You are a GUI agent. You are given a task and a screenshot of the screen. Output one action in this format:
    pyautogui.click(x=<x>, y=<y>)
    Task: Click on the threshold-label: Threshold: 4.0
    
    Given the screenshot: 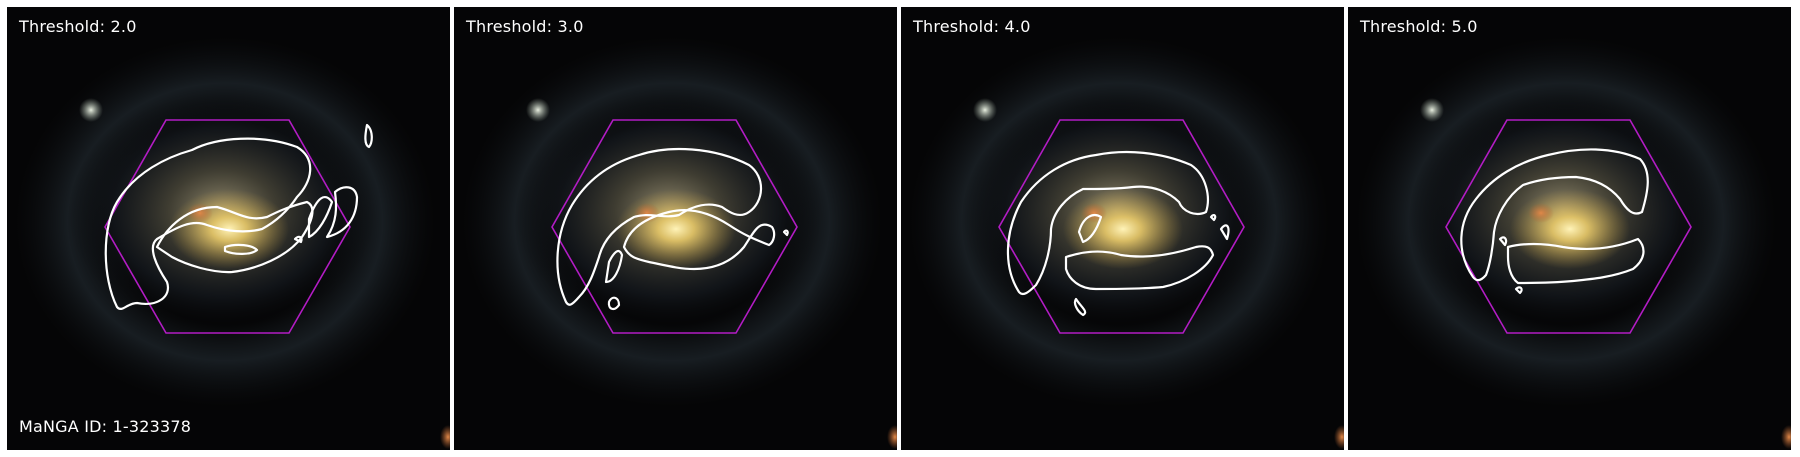 What is the action you would take?
    pyautogui.click(x=972, y=26)
    